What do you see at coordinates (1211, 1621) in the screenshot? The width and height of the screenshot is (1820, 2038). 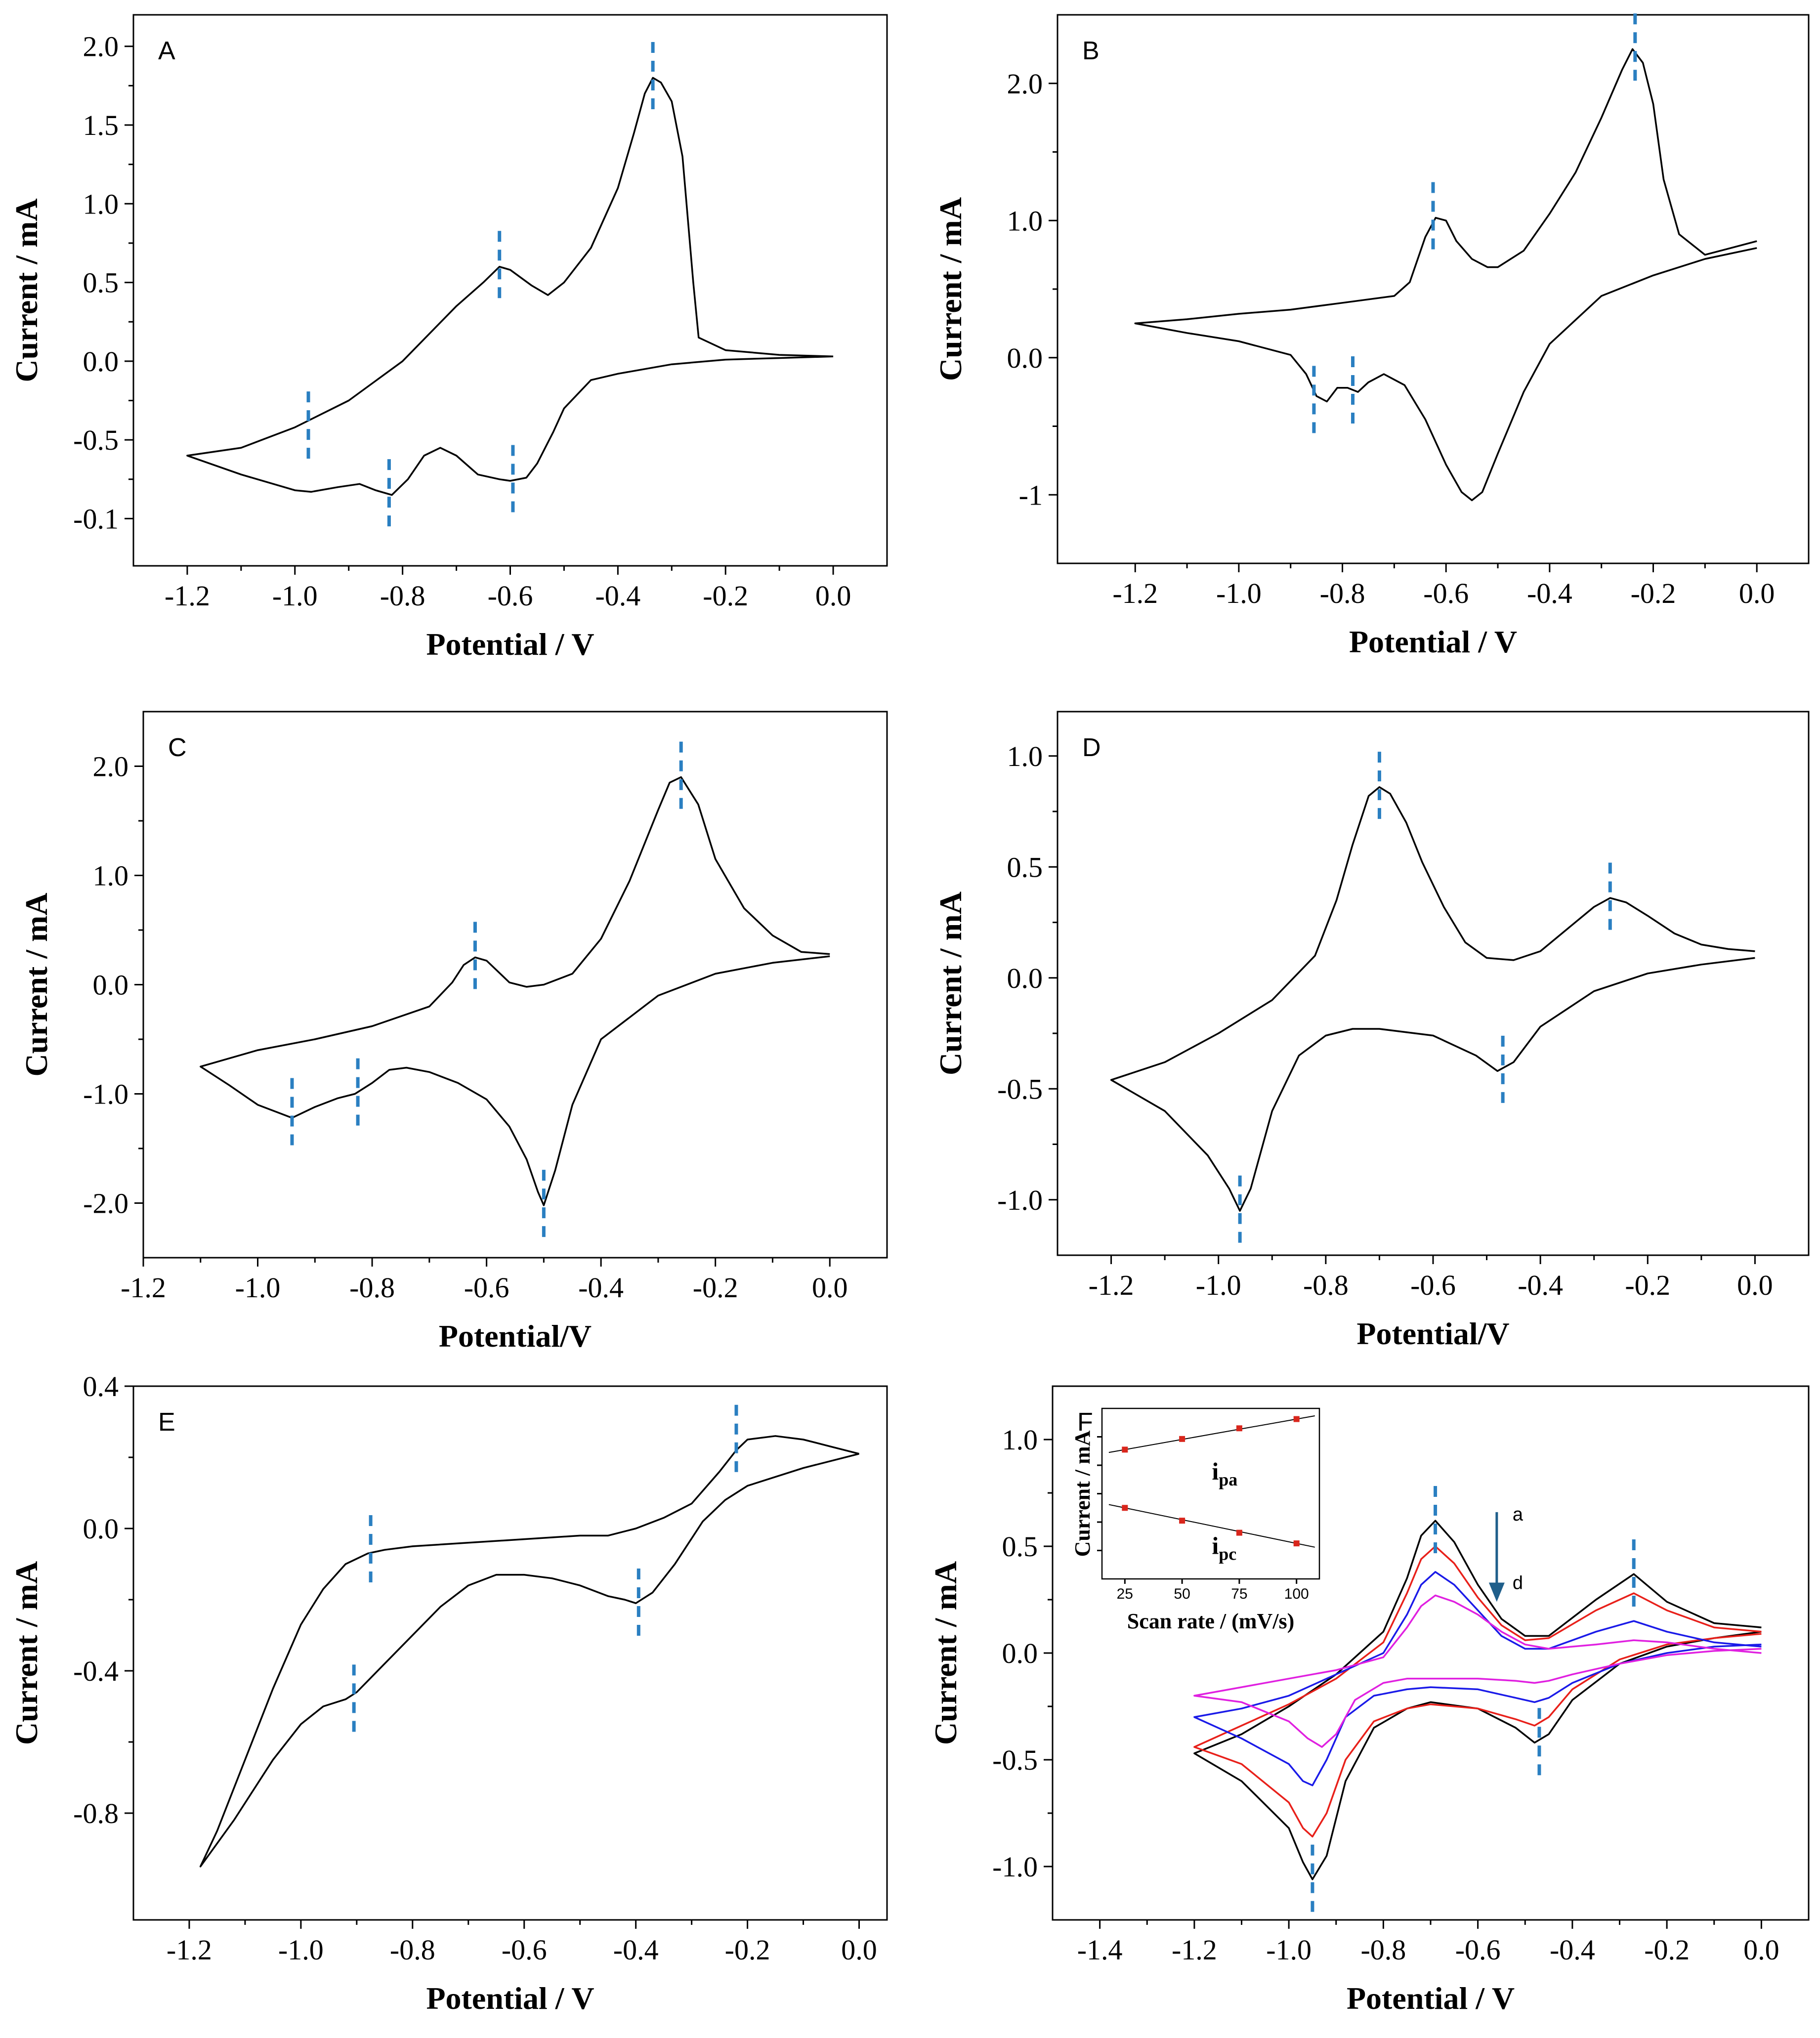 I see `inset-x-axis-label: Scan rate / (mV/s)` at bounding box center [1211, 1621].